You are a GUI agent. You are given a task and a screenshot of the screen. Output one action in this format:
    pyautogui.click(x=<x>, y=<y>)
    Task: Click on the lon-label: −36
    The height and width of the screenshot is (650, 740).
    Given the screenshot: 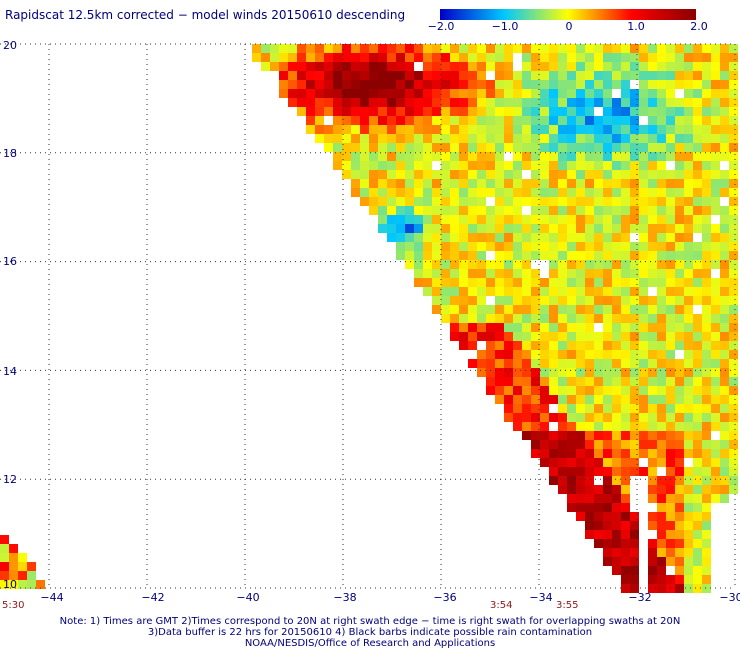 What is the action you would take?
    pyautogui.click(x=445, y=597)
    